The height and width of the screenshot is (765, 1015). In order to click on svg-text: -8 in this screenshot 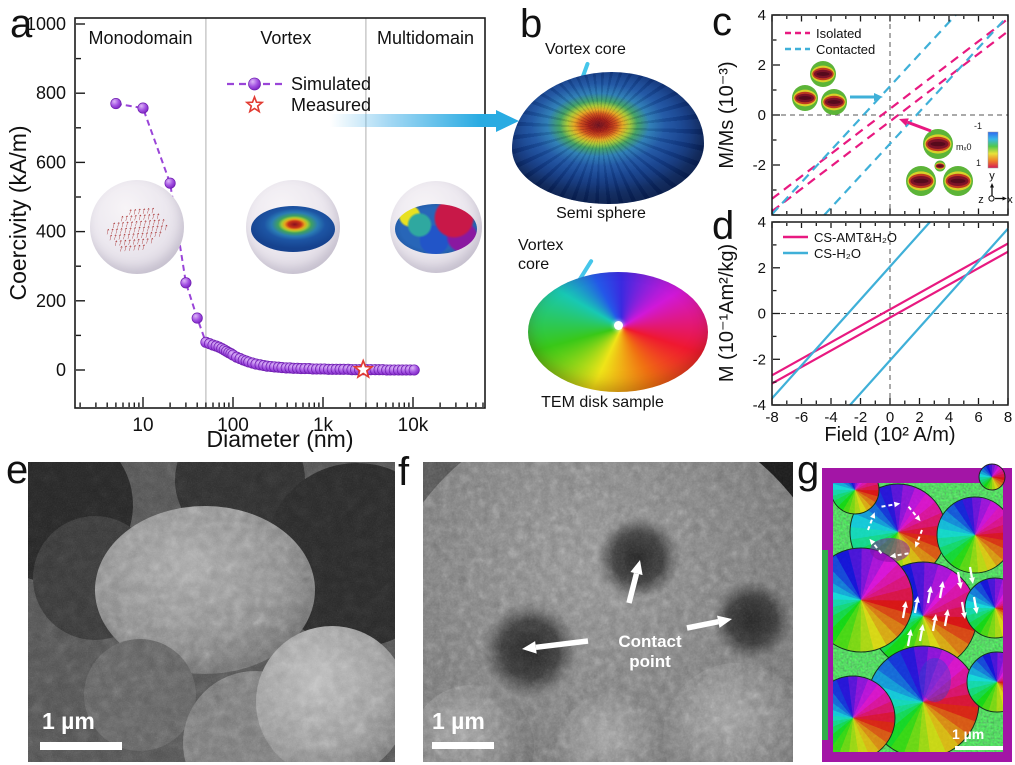, I will do `click(771, 417)`.